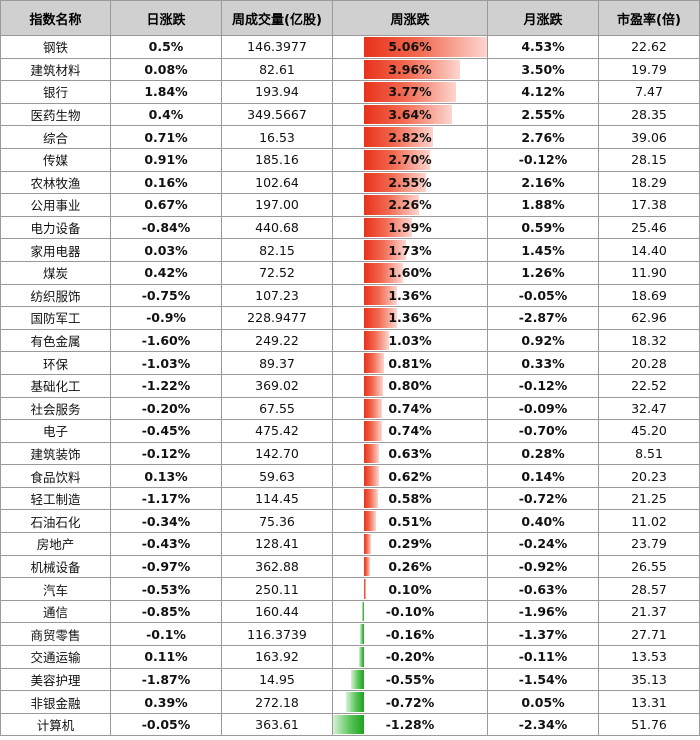  Describe the element at coordinates (649, 340) in the screenshot. I see `cell-pe-ratio: 18.32` at that location.